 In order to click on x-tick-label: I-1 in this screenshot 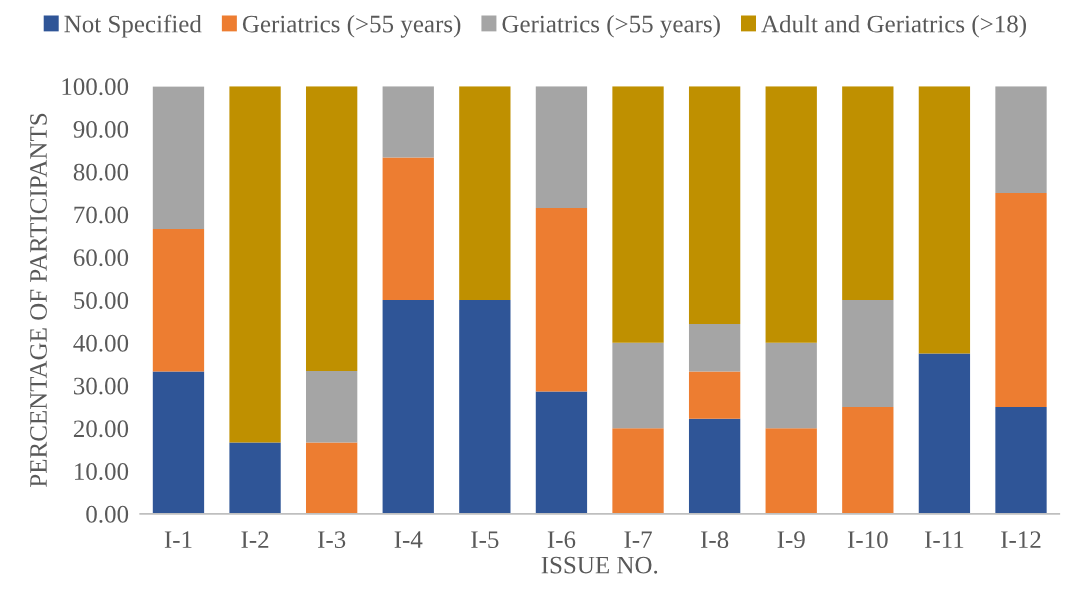, I will do `click(178, 539)`.